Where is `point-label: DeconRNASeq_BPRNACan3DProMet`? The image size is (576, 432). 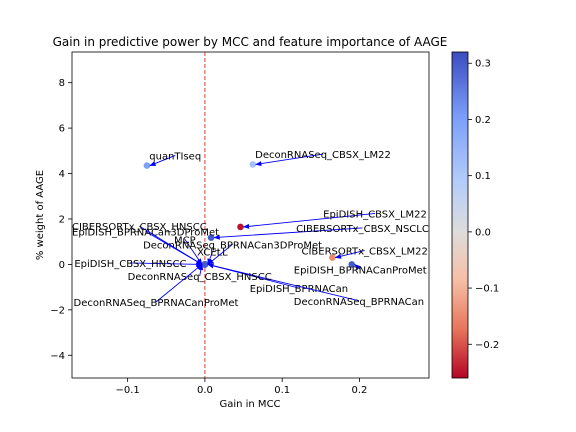 point-label: DeconRNASeq_BPRNACan3DProMet is located at coordinates (232, 245).